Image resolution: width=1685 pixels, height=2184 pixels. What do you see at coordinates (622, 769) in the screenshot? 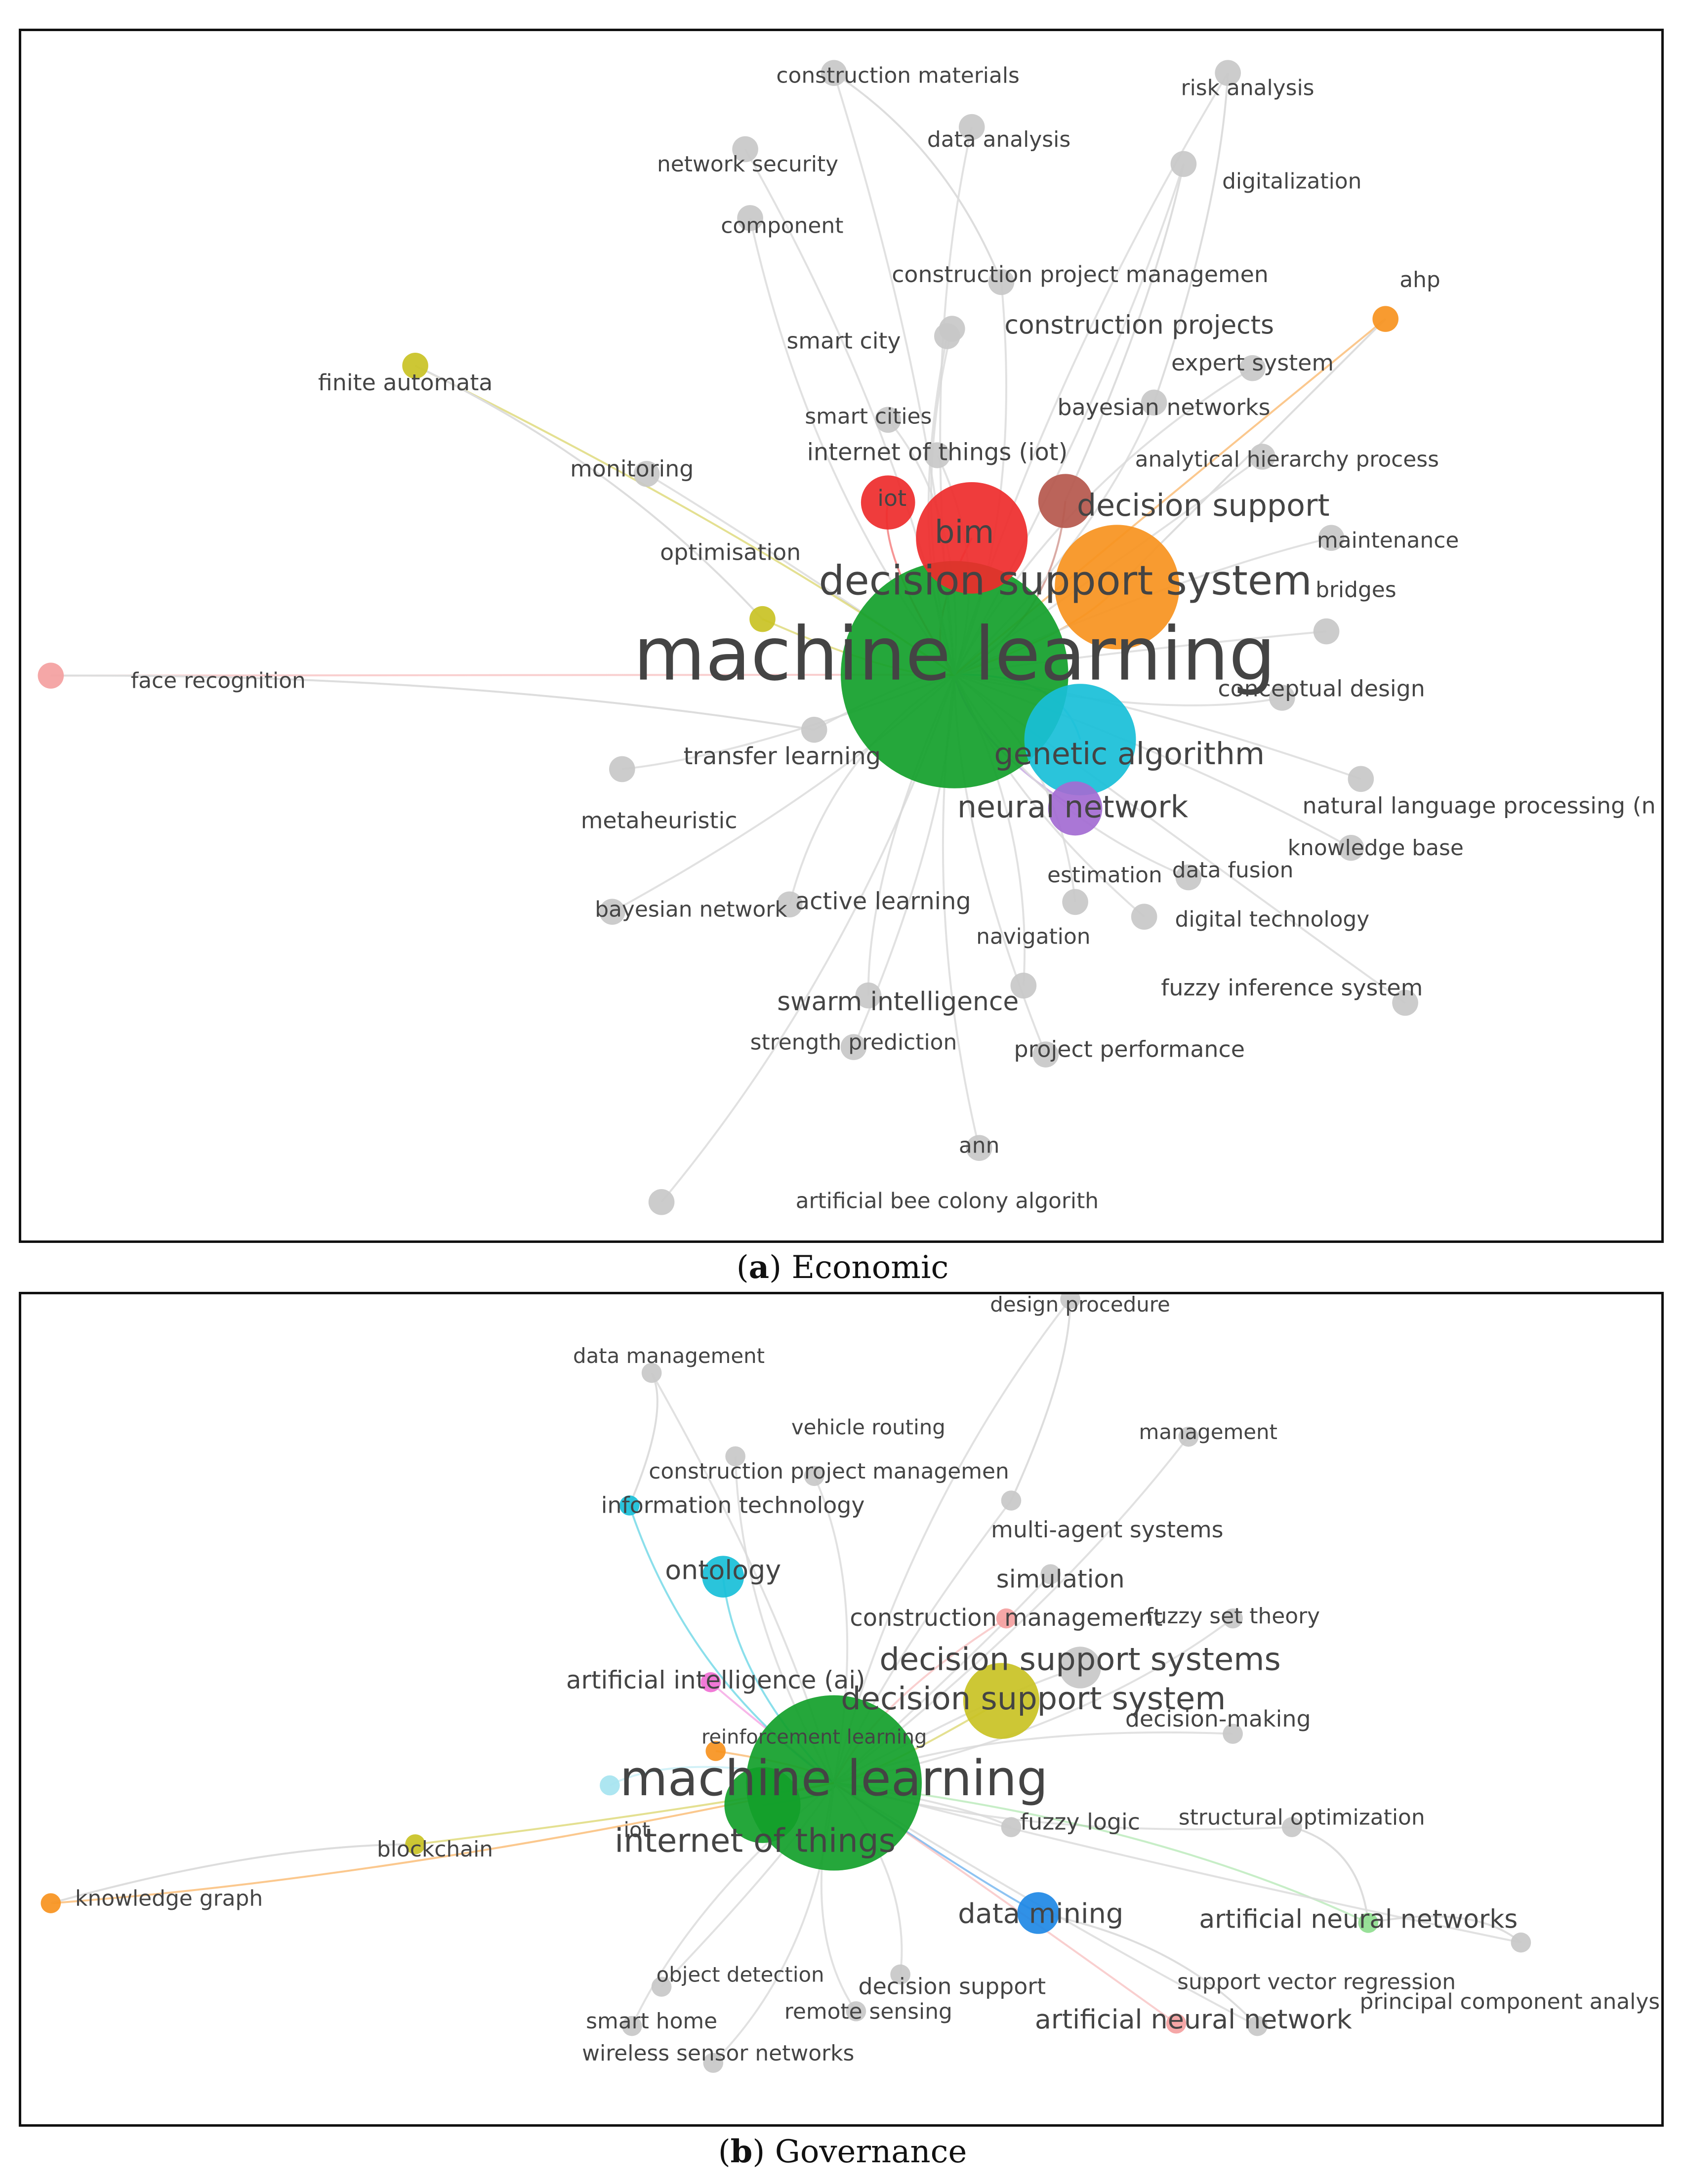
I see `node-mh` at bounding box center [622, 769].